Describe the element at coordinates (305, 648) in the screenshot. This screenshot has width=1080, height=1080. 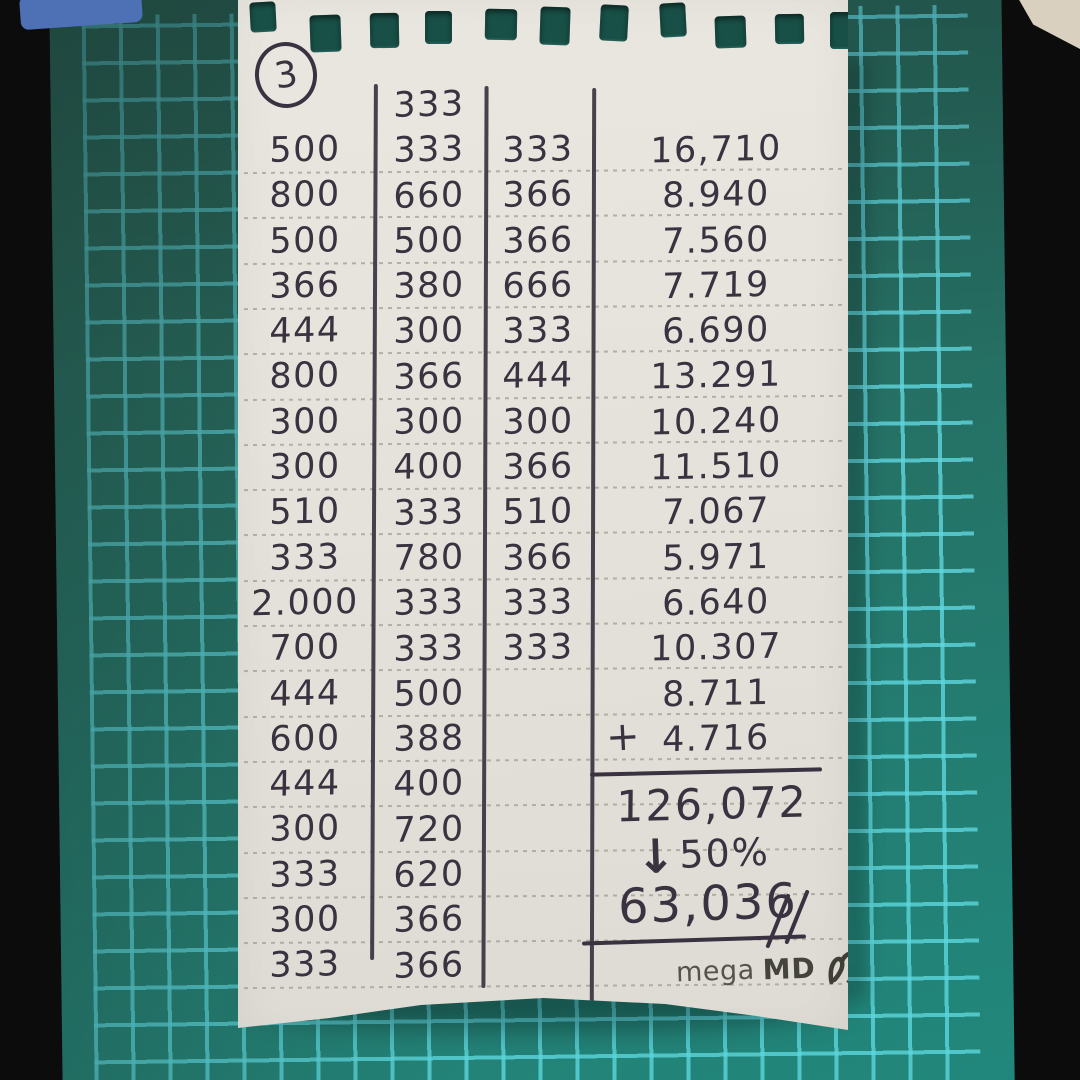
I see `handwritten-number: 700` at that location.